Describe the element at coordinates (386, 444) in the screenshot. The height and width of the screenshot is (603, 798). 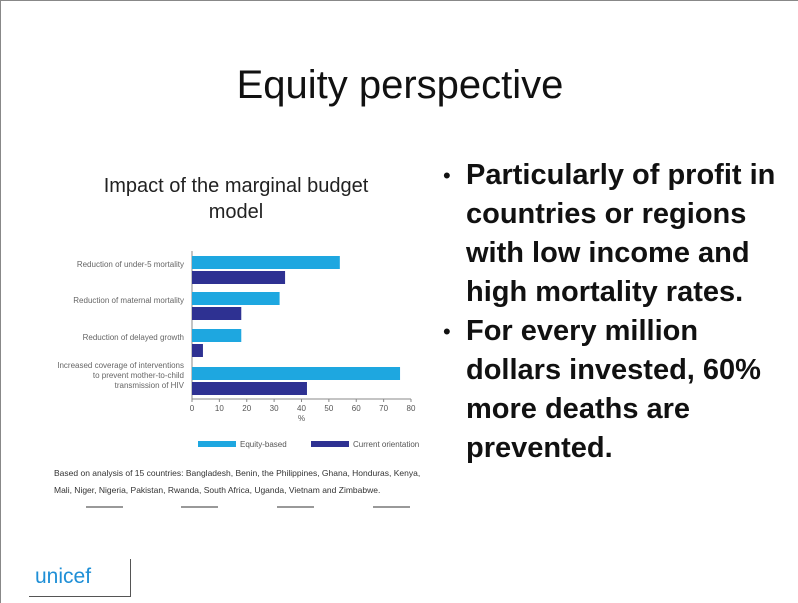
I see `legend-label: Current orientation` at that location.